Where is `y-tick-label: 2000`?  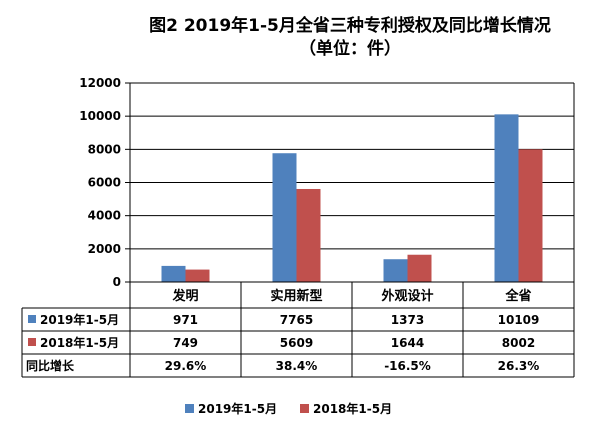 y-tick-label: 2000 is located at coordinates (104, 249).